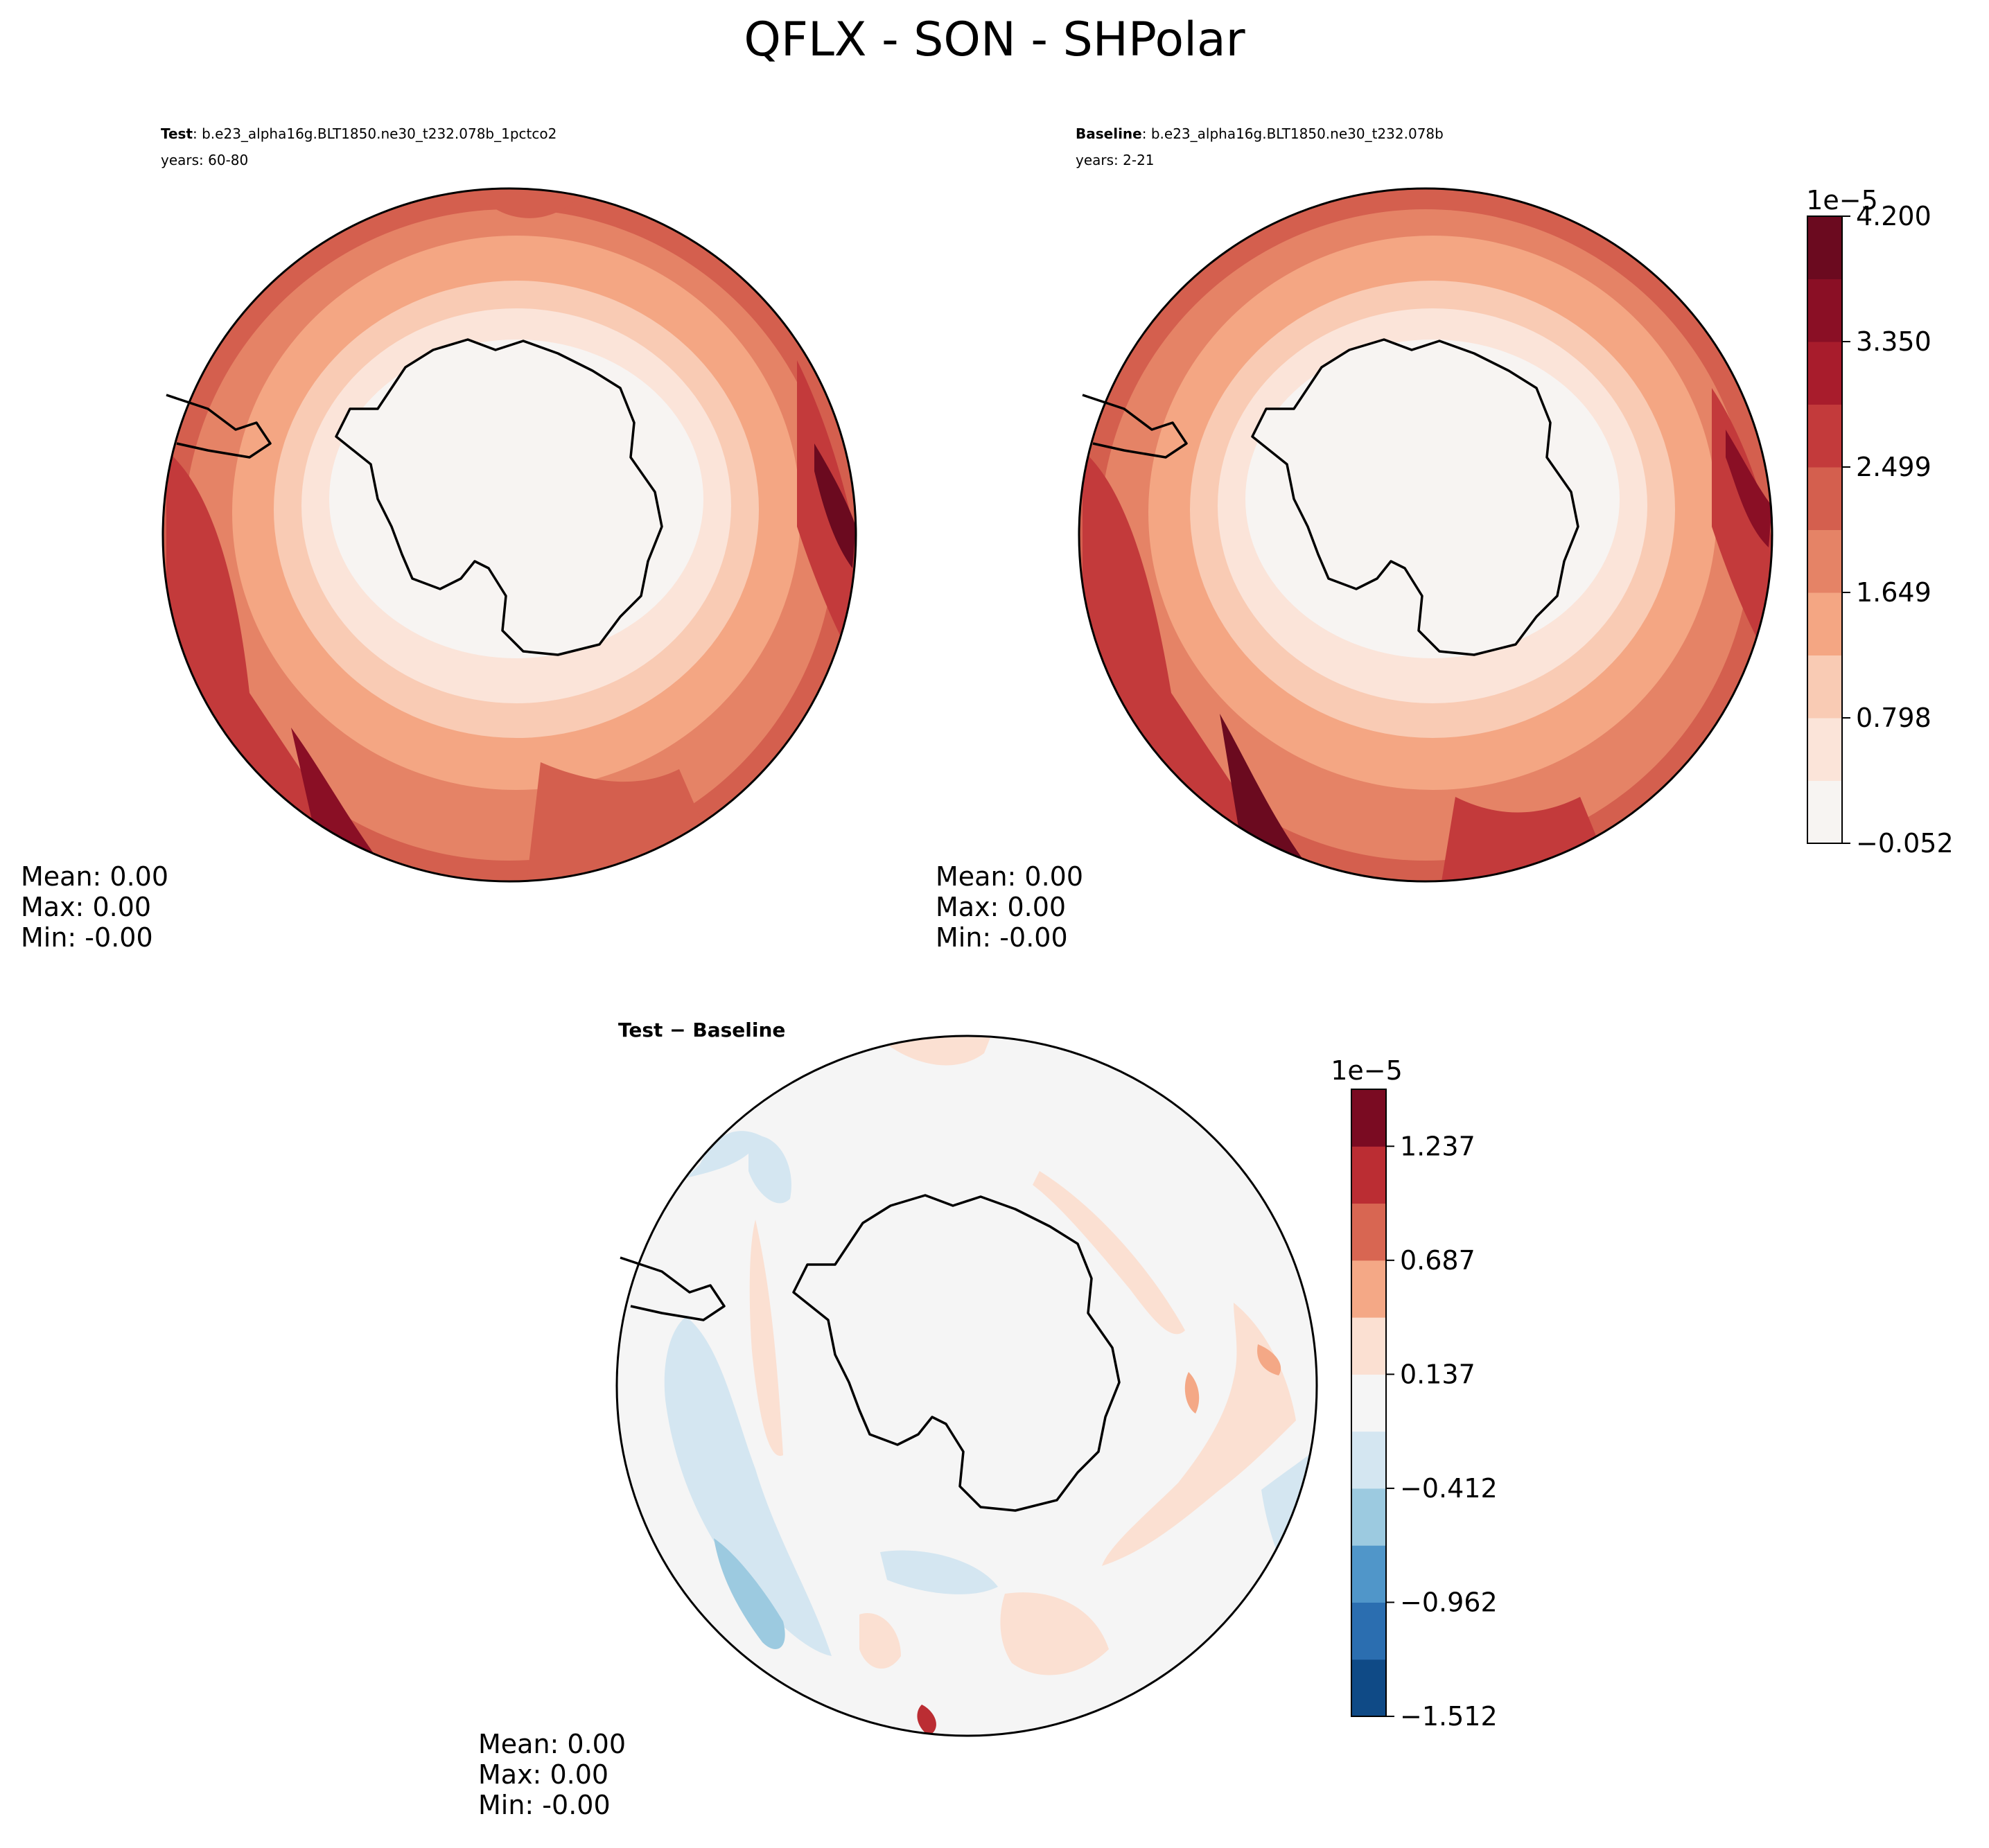  What do you see at coordinates (86, 907) in the screenshot?
I see `test-max: Max: 0.00` at bounding box center [86, 907].